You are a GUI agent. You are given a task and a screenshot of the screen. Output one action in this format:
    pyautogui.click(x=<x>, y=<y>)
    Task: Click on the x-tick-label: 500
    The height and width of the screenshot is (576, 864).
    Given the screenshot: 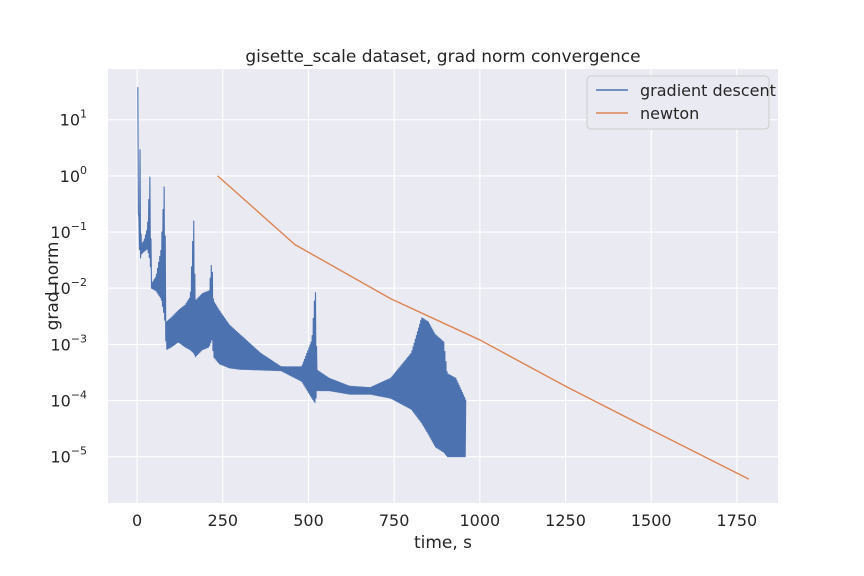 What is the action you would take?
    pyautogui.click(x=308, y=520)
    